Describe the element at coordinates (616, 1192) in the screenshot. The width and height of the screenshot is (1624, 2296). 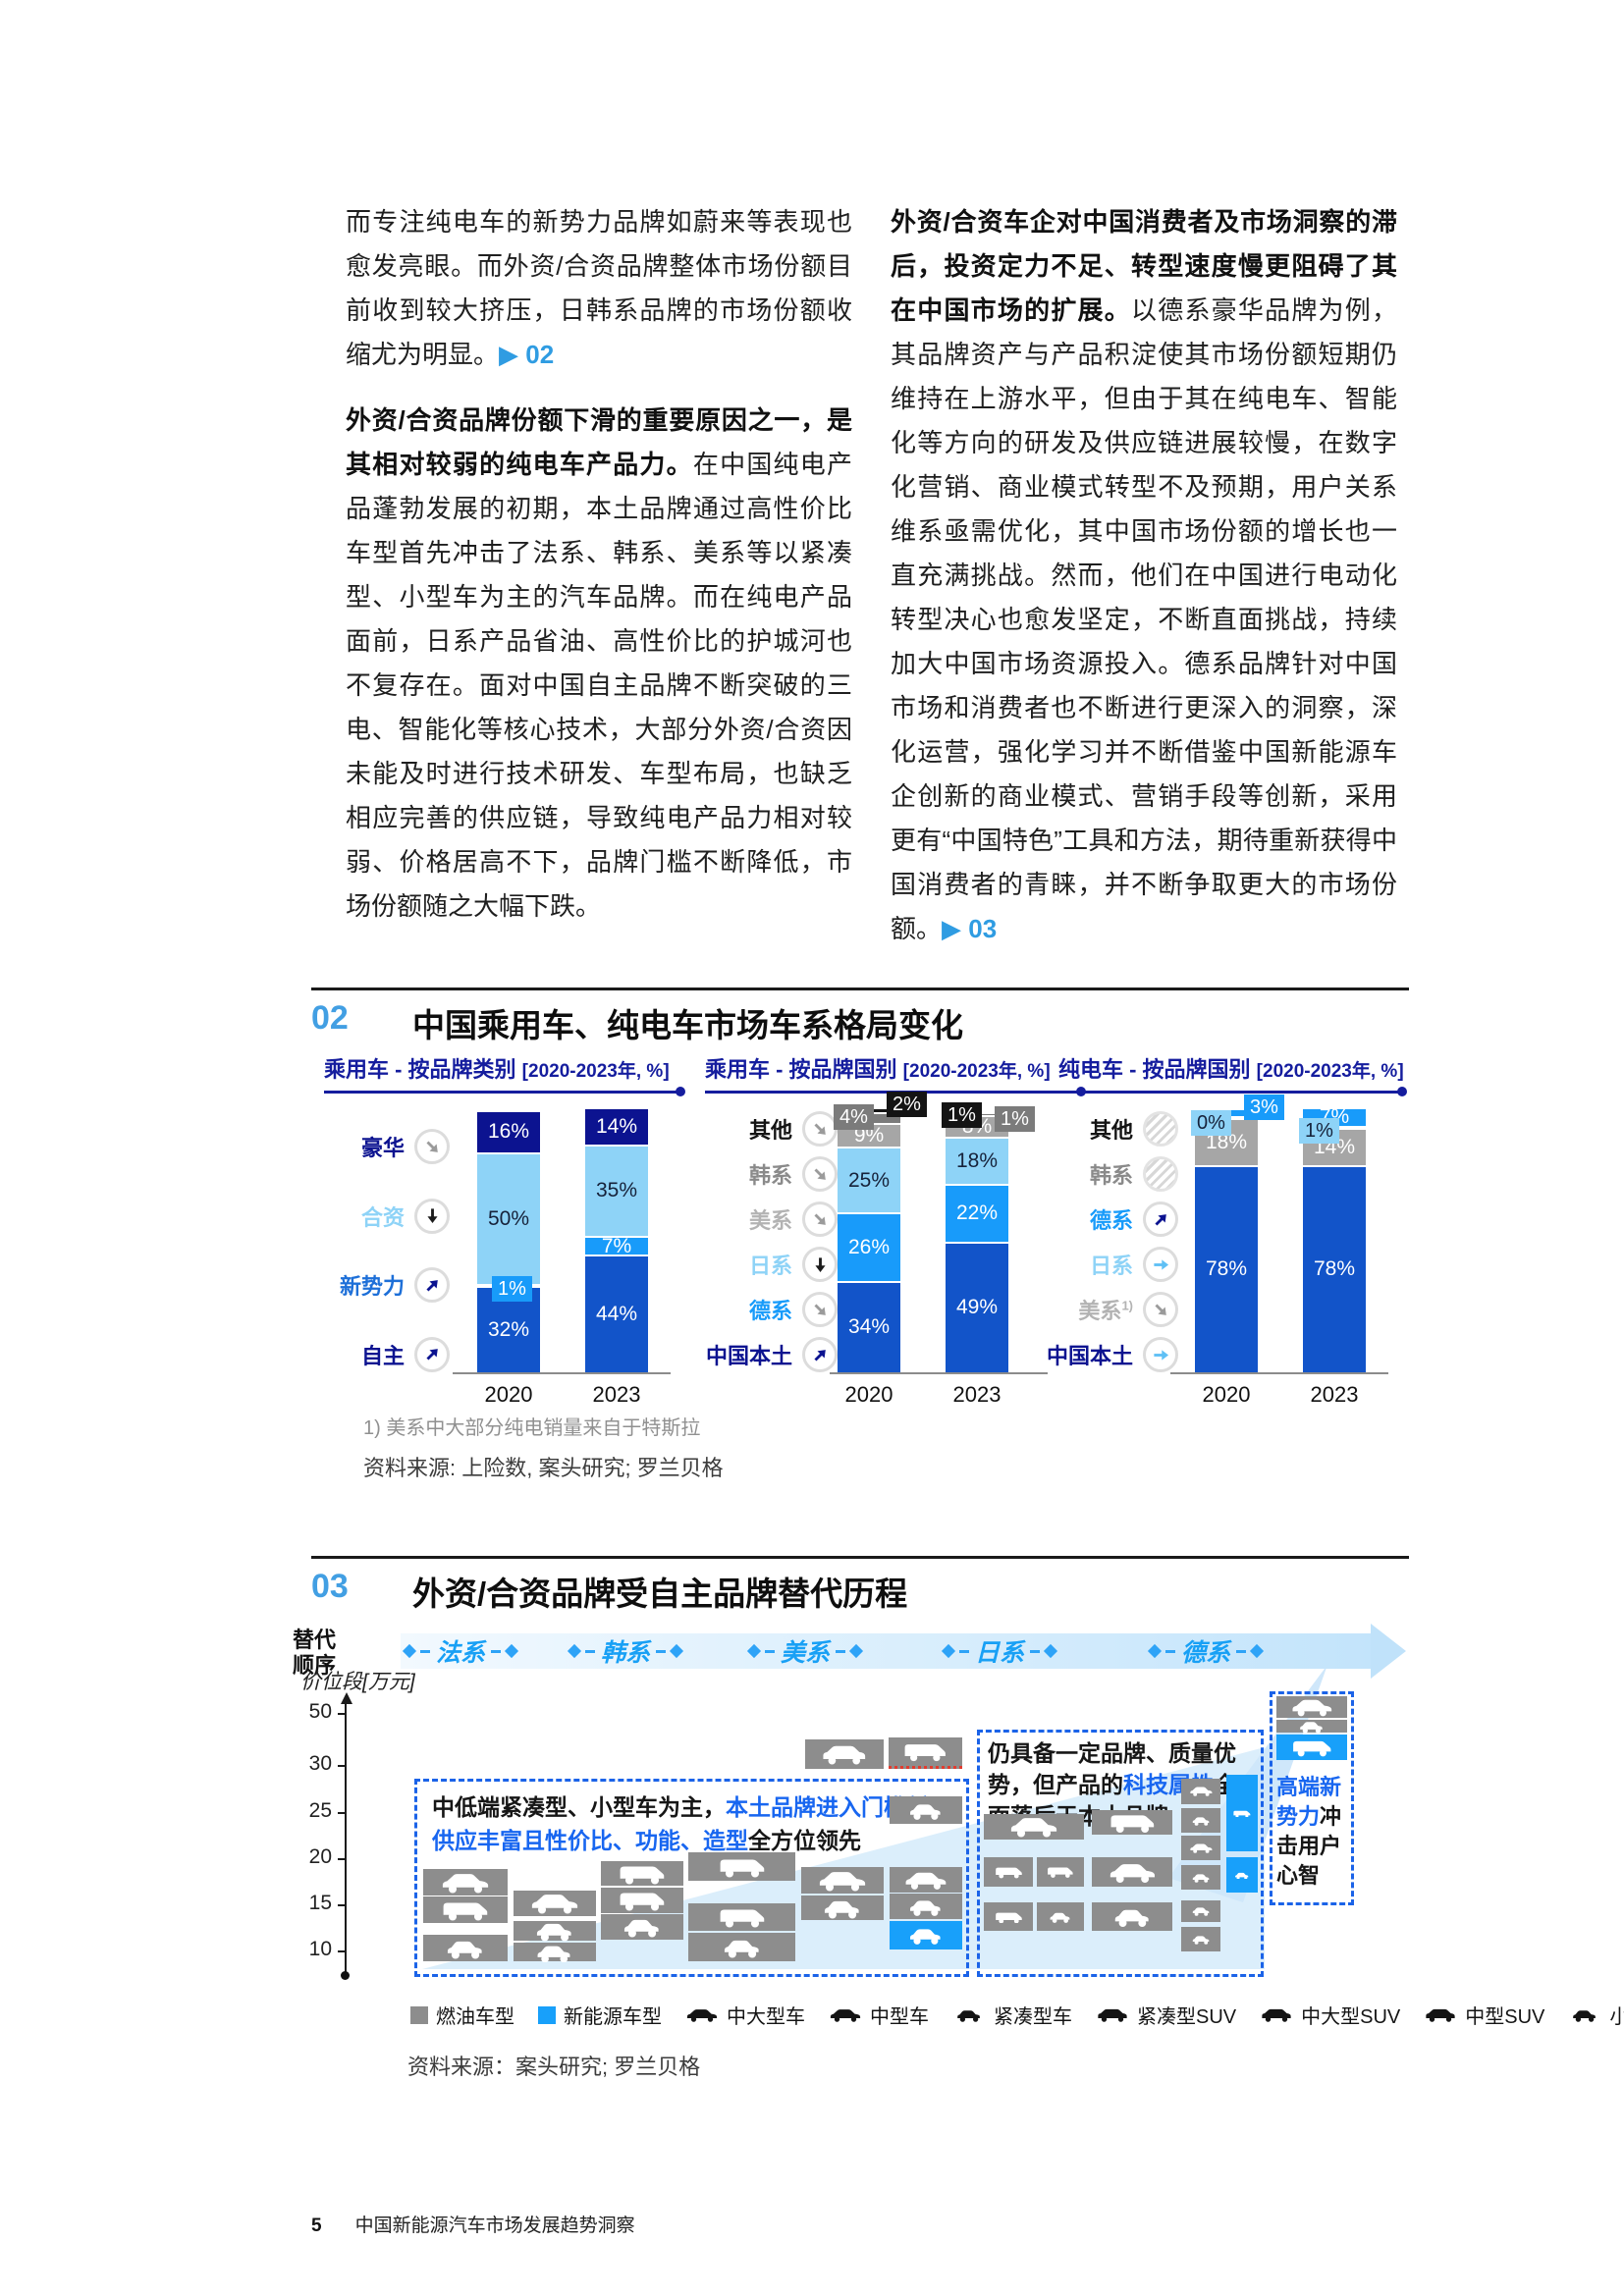
I see `bar-segment: 35%` at that location.